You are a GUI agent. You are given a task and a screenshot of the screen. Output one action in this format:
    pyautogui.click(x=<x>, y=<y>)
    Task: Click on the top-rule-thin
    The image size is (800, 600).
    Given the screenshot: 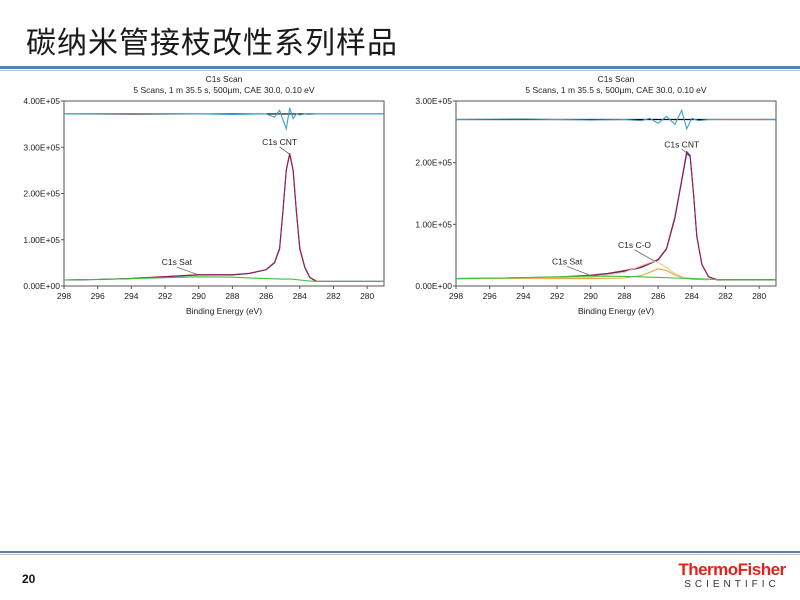 What is the action you would take?
    pyautogui.click(x=400, y=70)
    